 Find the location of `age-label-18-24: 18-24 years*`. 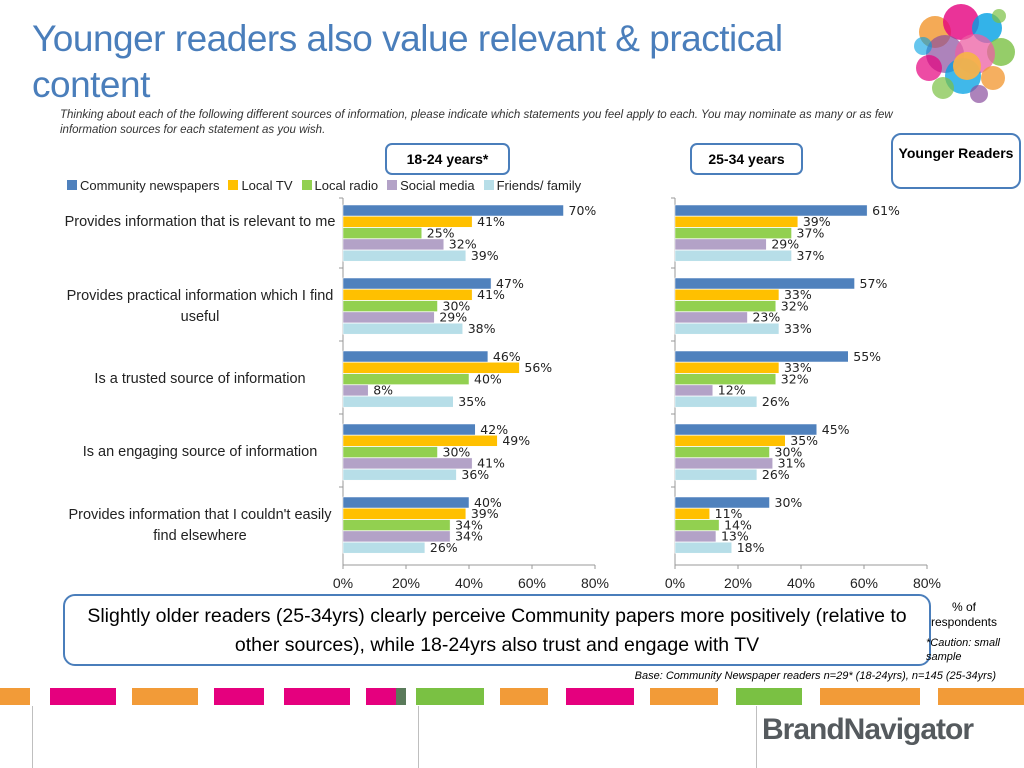

age-label-18-24: 18-24 years* is located at coordinates (447, 159).